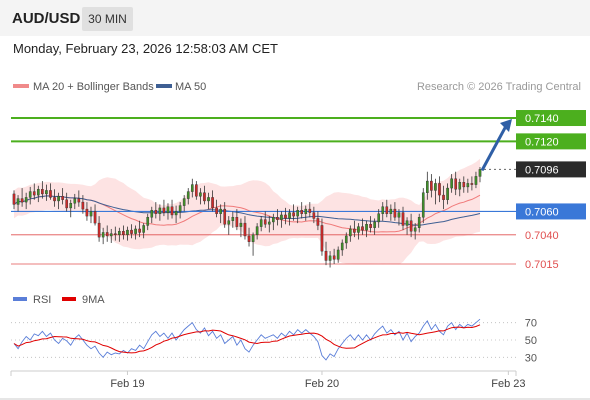 This screenshot has width=590, height=400. Describe the element at coordinates (42, 300) in the screenshot. I see `legend-rsi-label: RSI` at that location.